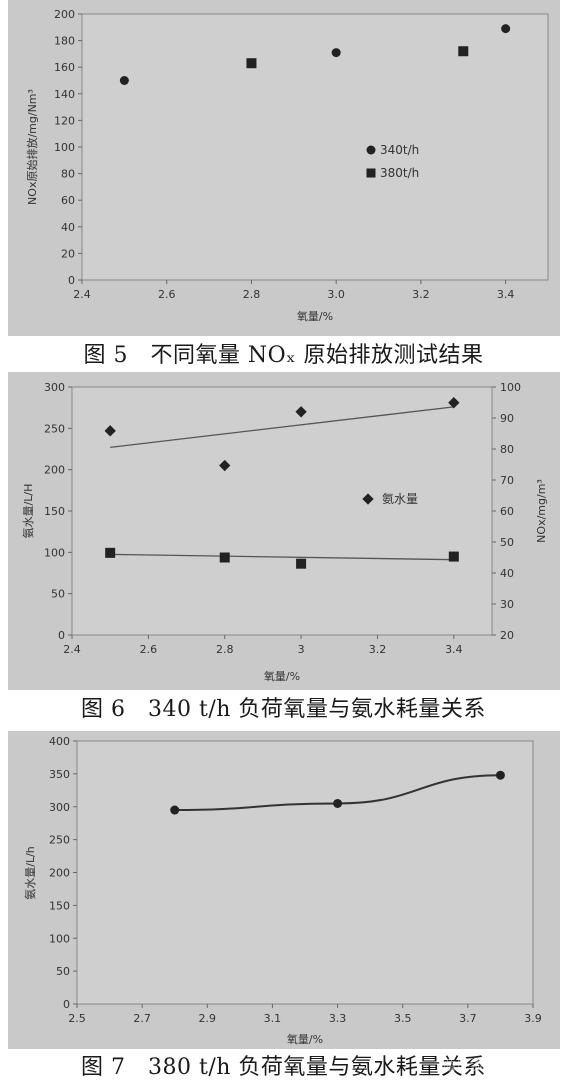 The height and width of the screenshot is (1087, 567). What do you see at coordinates (64, 94) in the screenshot?
I see `chart-5-y-tick-label: 140` at bounding box center [64, 94].